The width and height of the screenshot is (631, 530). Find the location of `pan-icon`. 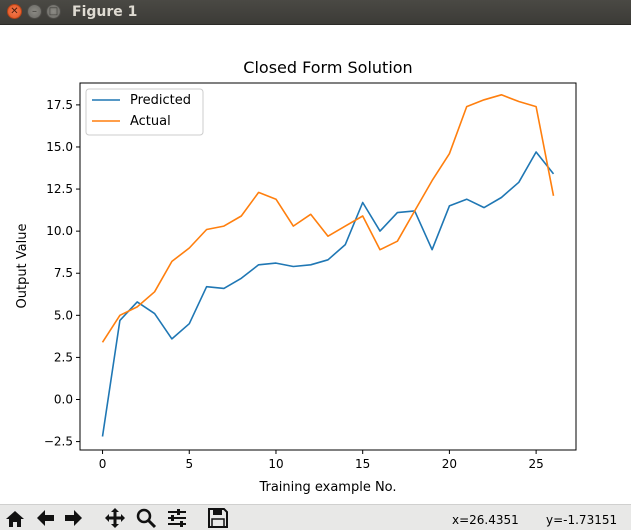

pan-icon is located at coordinates (115, 518).